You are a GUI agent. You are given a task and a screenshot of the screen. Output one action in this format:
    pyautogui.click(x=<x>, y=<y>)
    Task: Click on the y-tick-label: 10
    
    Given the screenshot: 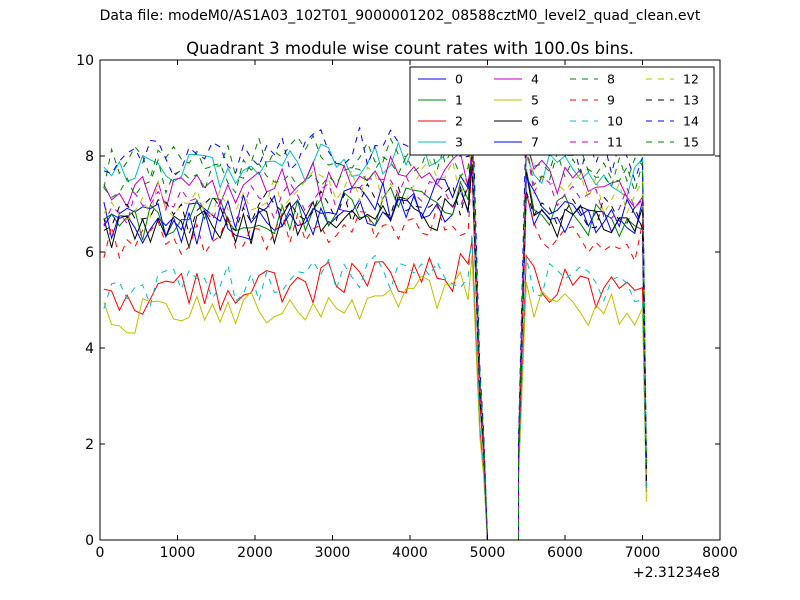 What is the action you would take?
    pyautogui.click(x=85, y=61)
    